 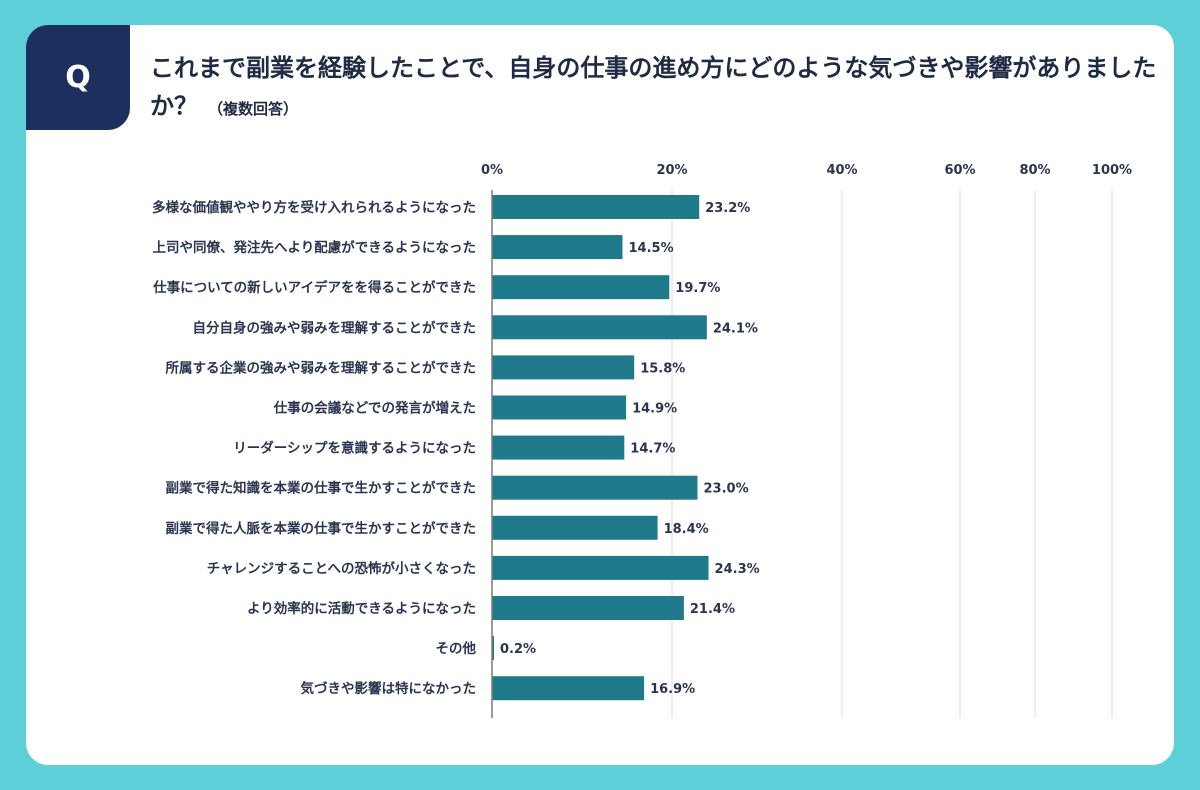 I want to click on category-label: 自分自身の強みや弱みを理解することができた, so click(x=335, y=327).